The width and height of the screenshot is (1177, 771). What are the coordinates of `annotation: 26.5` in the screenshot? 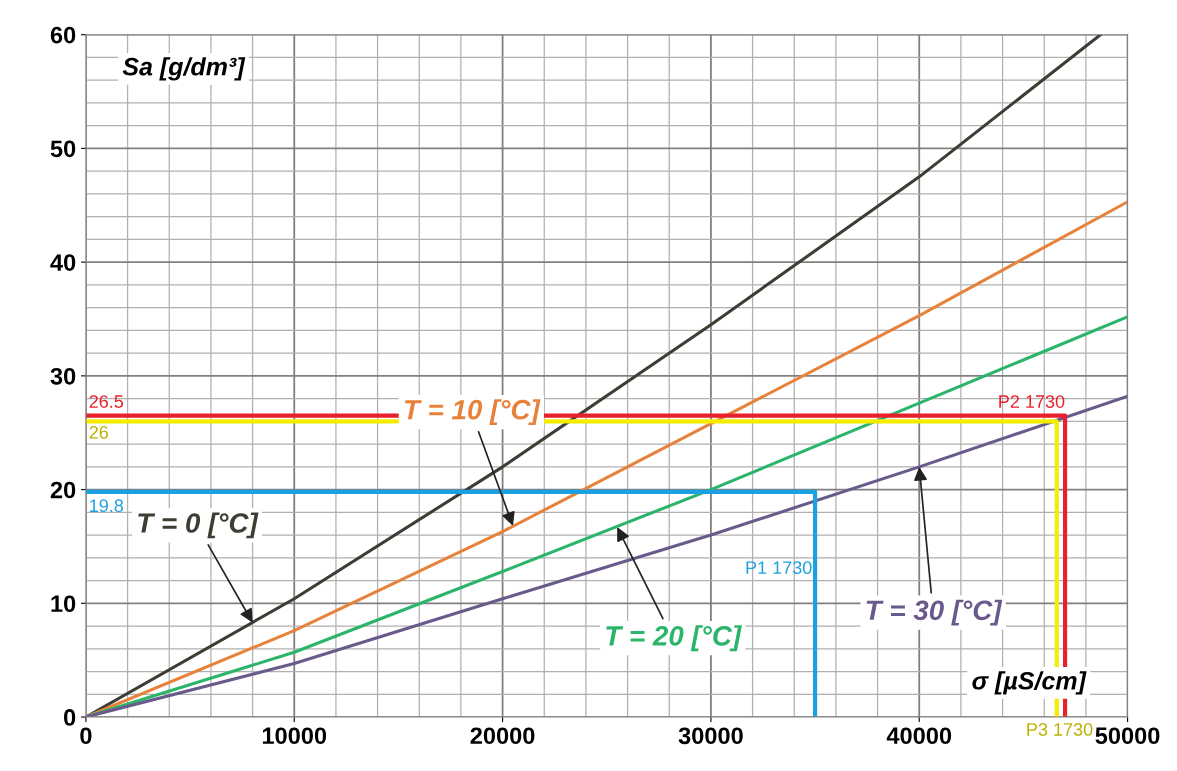 It's located at (106, 401).